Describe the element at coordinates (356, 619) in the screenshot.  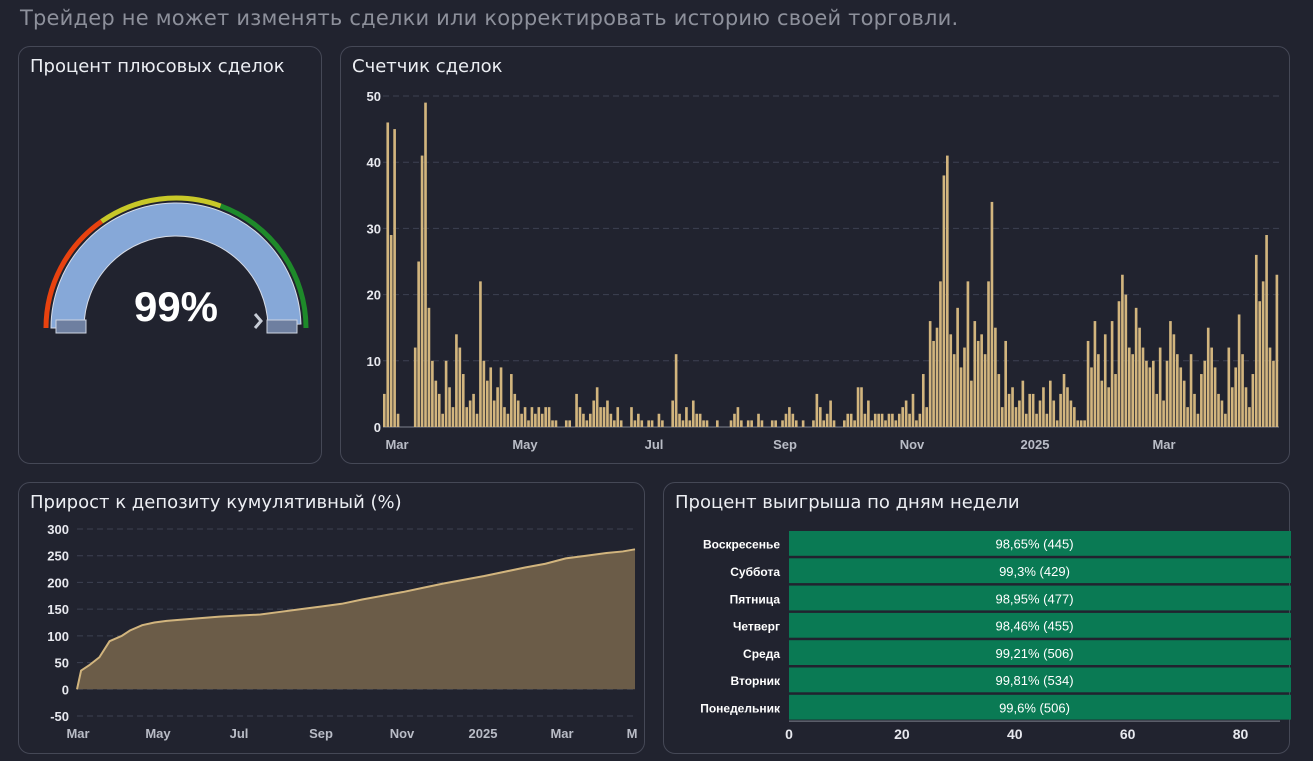
I see `deposit-area` at that location.